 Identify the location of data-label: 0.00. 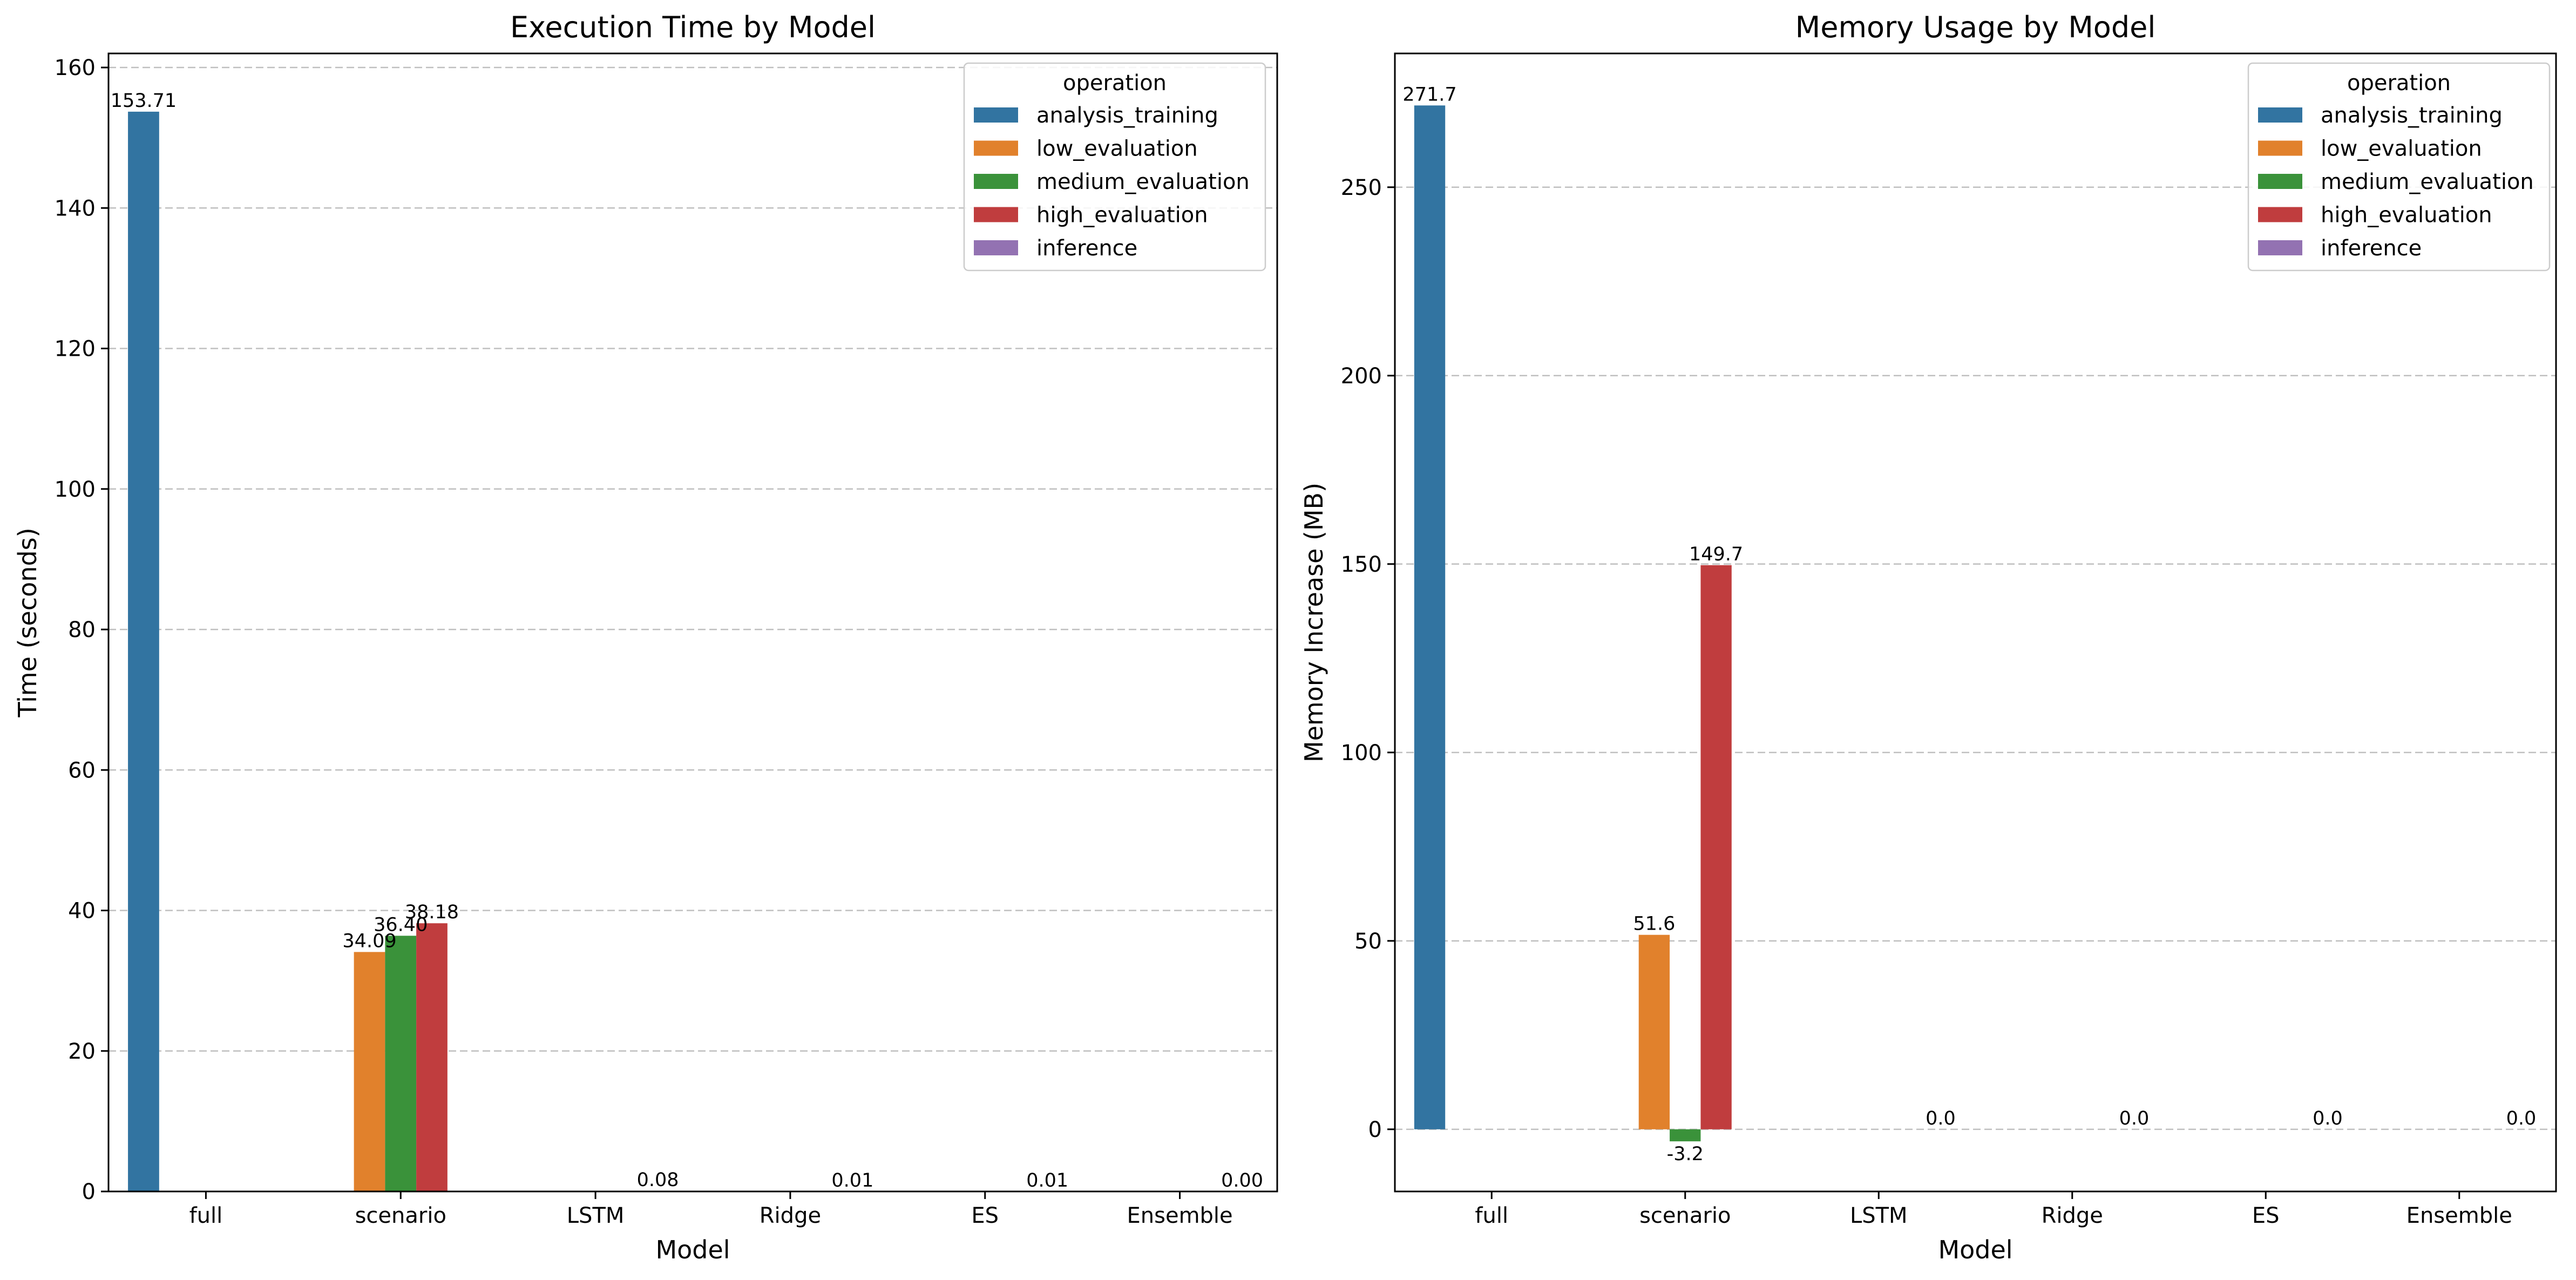
(1242, 1180).